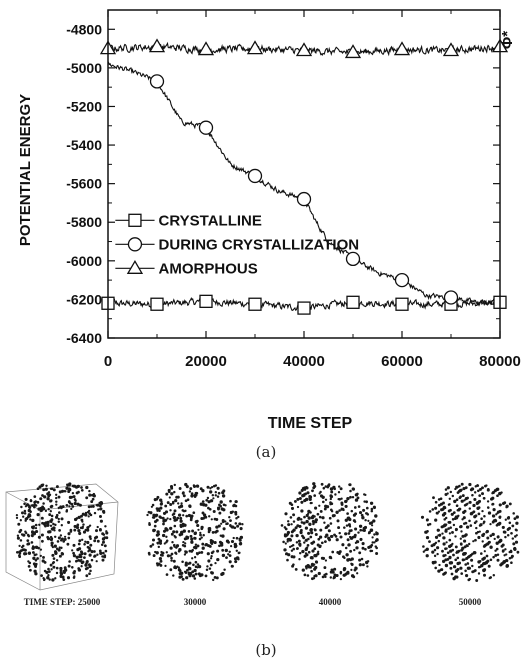 The image size is (532, 665). What do you see at coordinates (195, 602) in the screenshot?
I see `snapshot-label: 30000` at bounding box center [195, 602].